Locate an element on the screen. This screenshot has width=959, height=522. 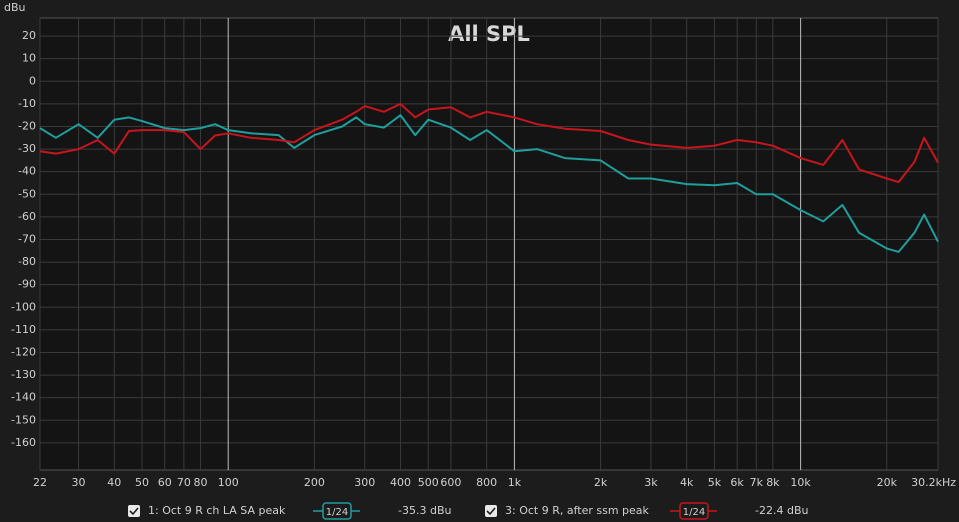
x-tick-label: 2k is located at coordinates (601, 482).